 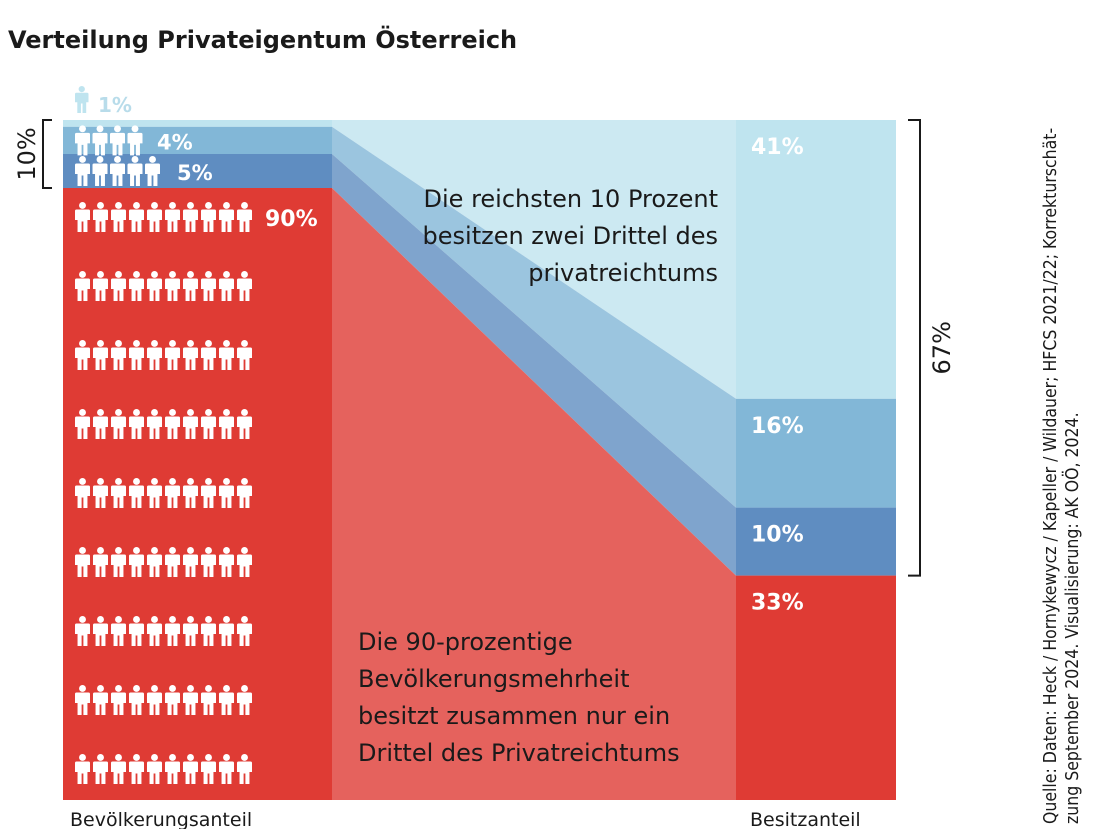 What do you see at coordinates (493, 679) in the screenshot?
I see `annotation-bottom-line: Bevölkerungsmehrheit` at bounding box center [493, 679].